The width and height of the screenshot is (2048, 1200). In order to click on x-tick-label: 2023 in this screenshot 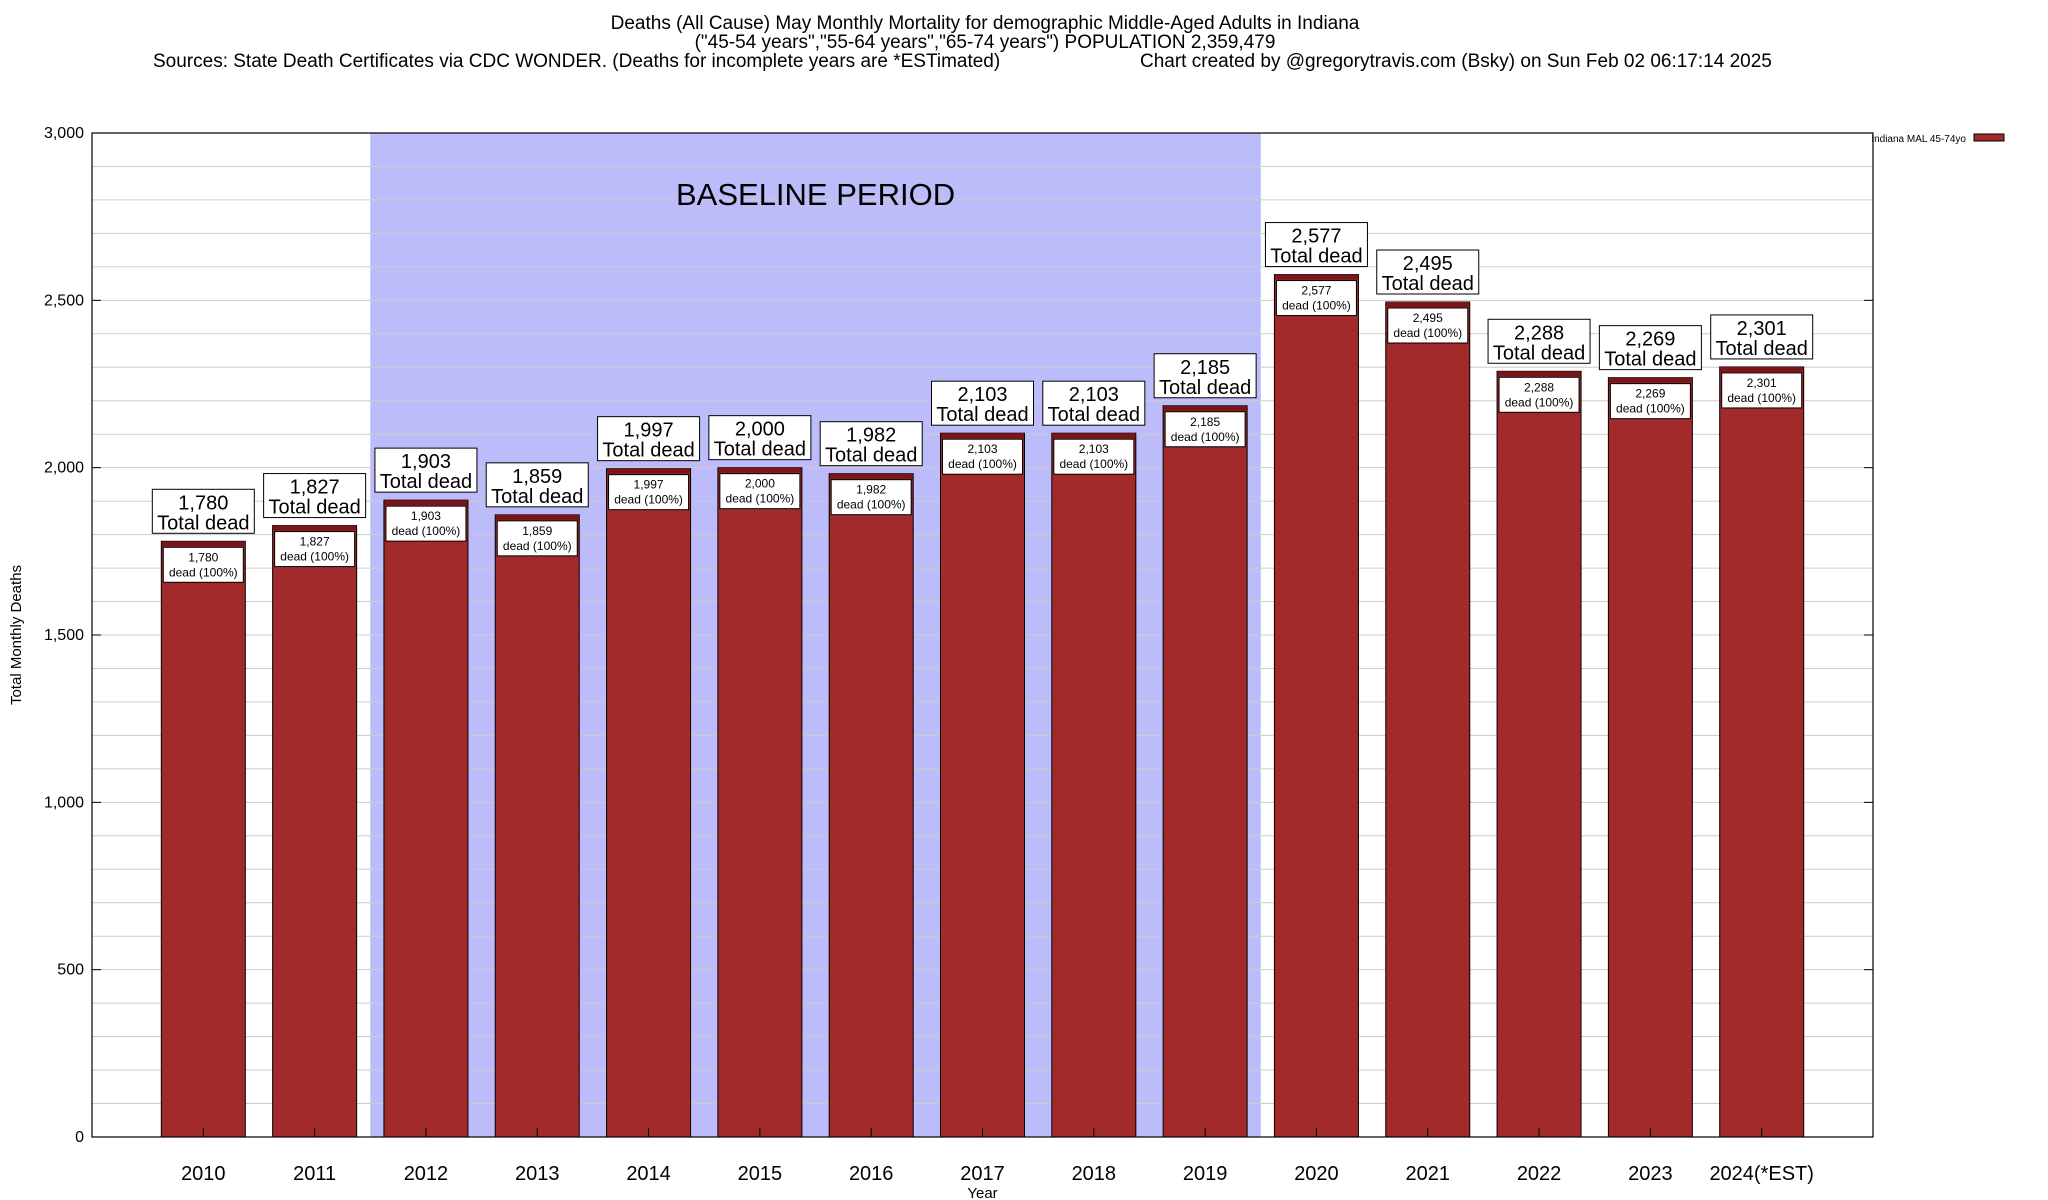, I will do `click(1650, 1174)`.